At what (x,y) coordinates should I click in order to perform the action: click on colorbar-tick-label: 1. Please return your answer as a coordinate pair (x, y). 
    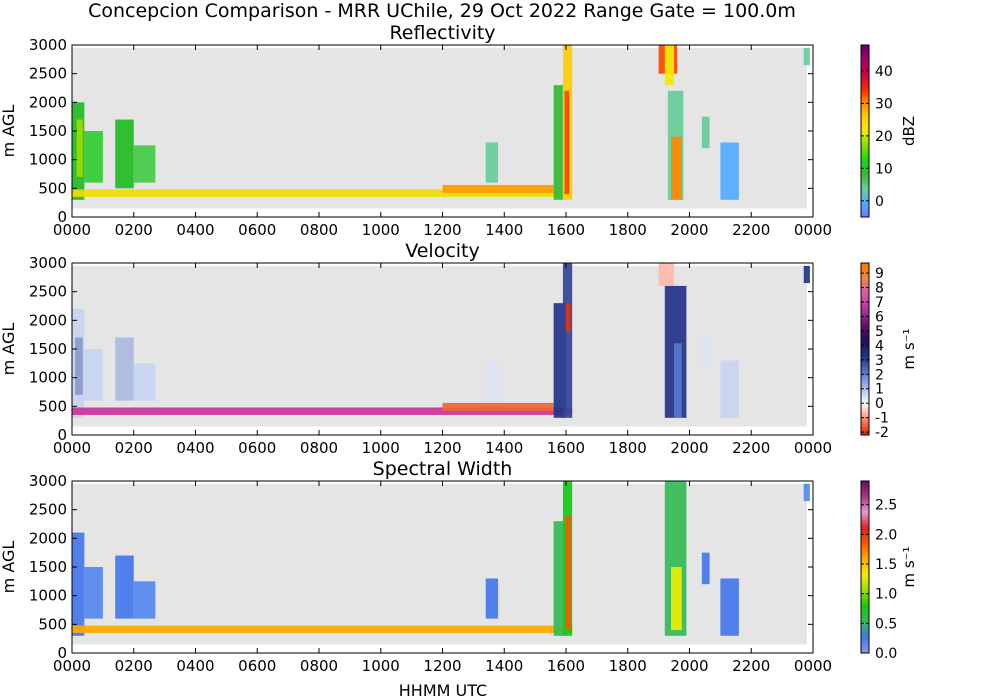
    Looking at the image, I should click on (879, 390).